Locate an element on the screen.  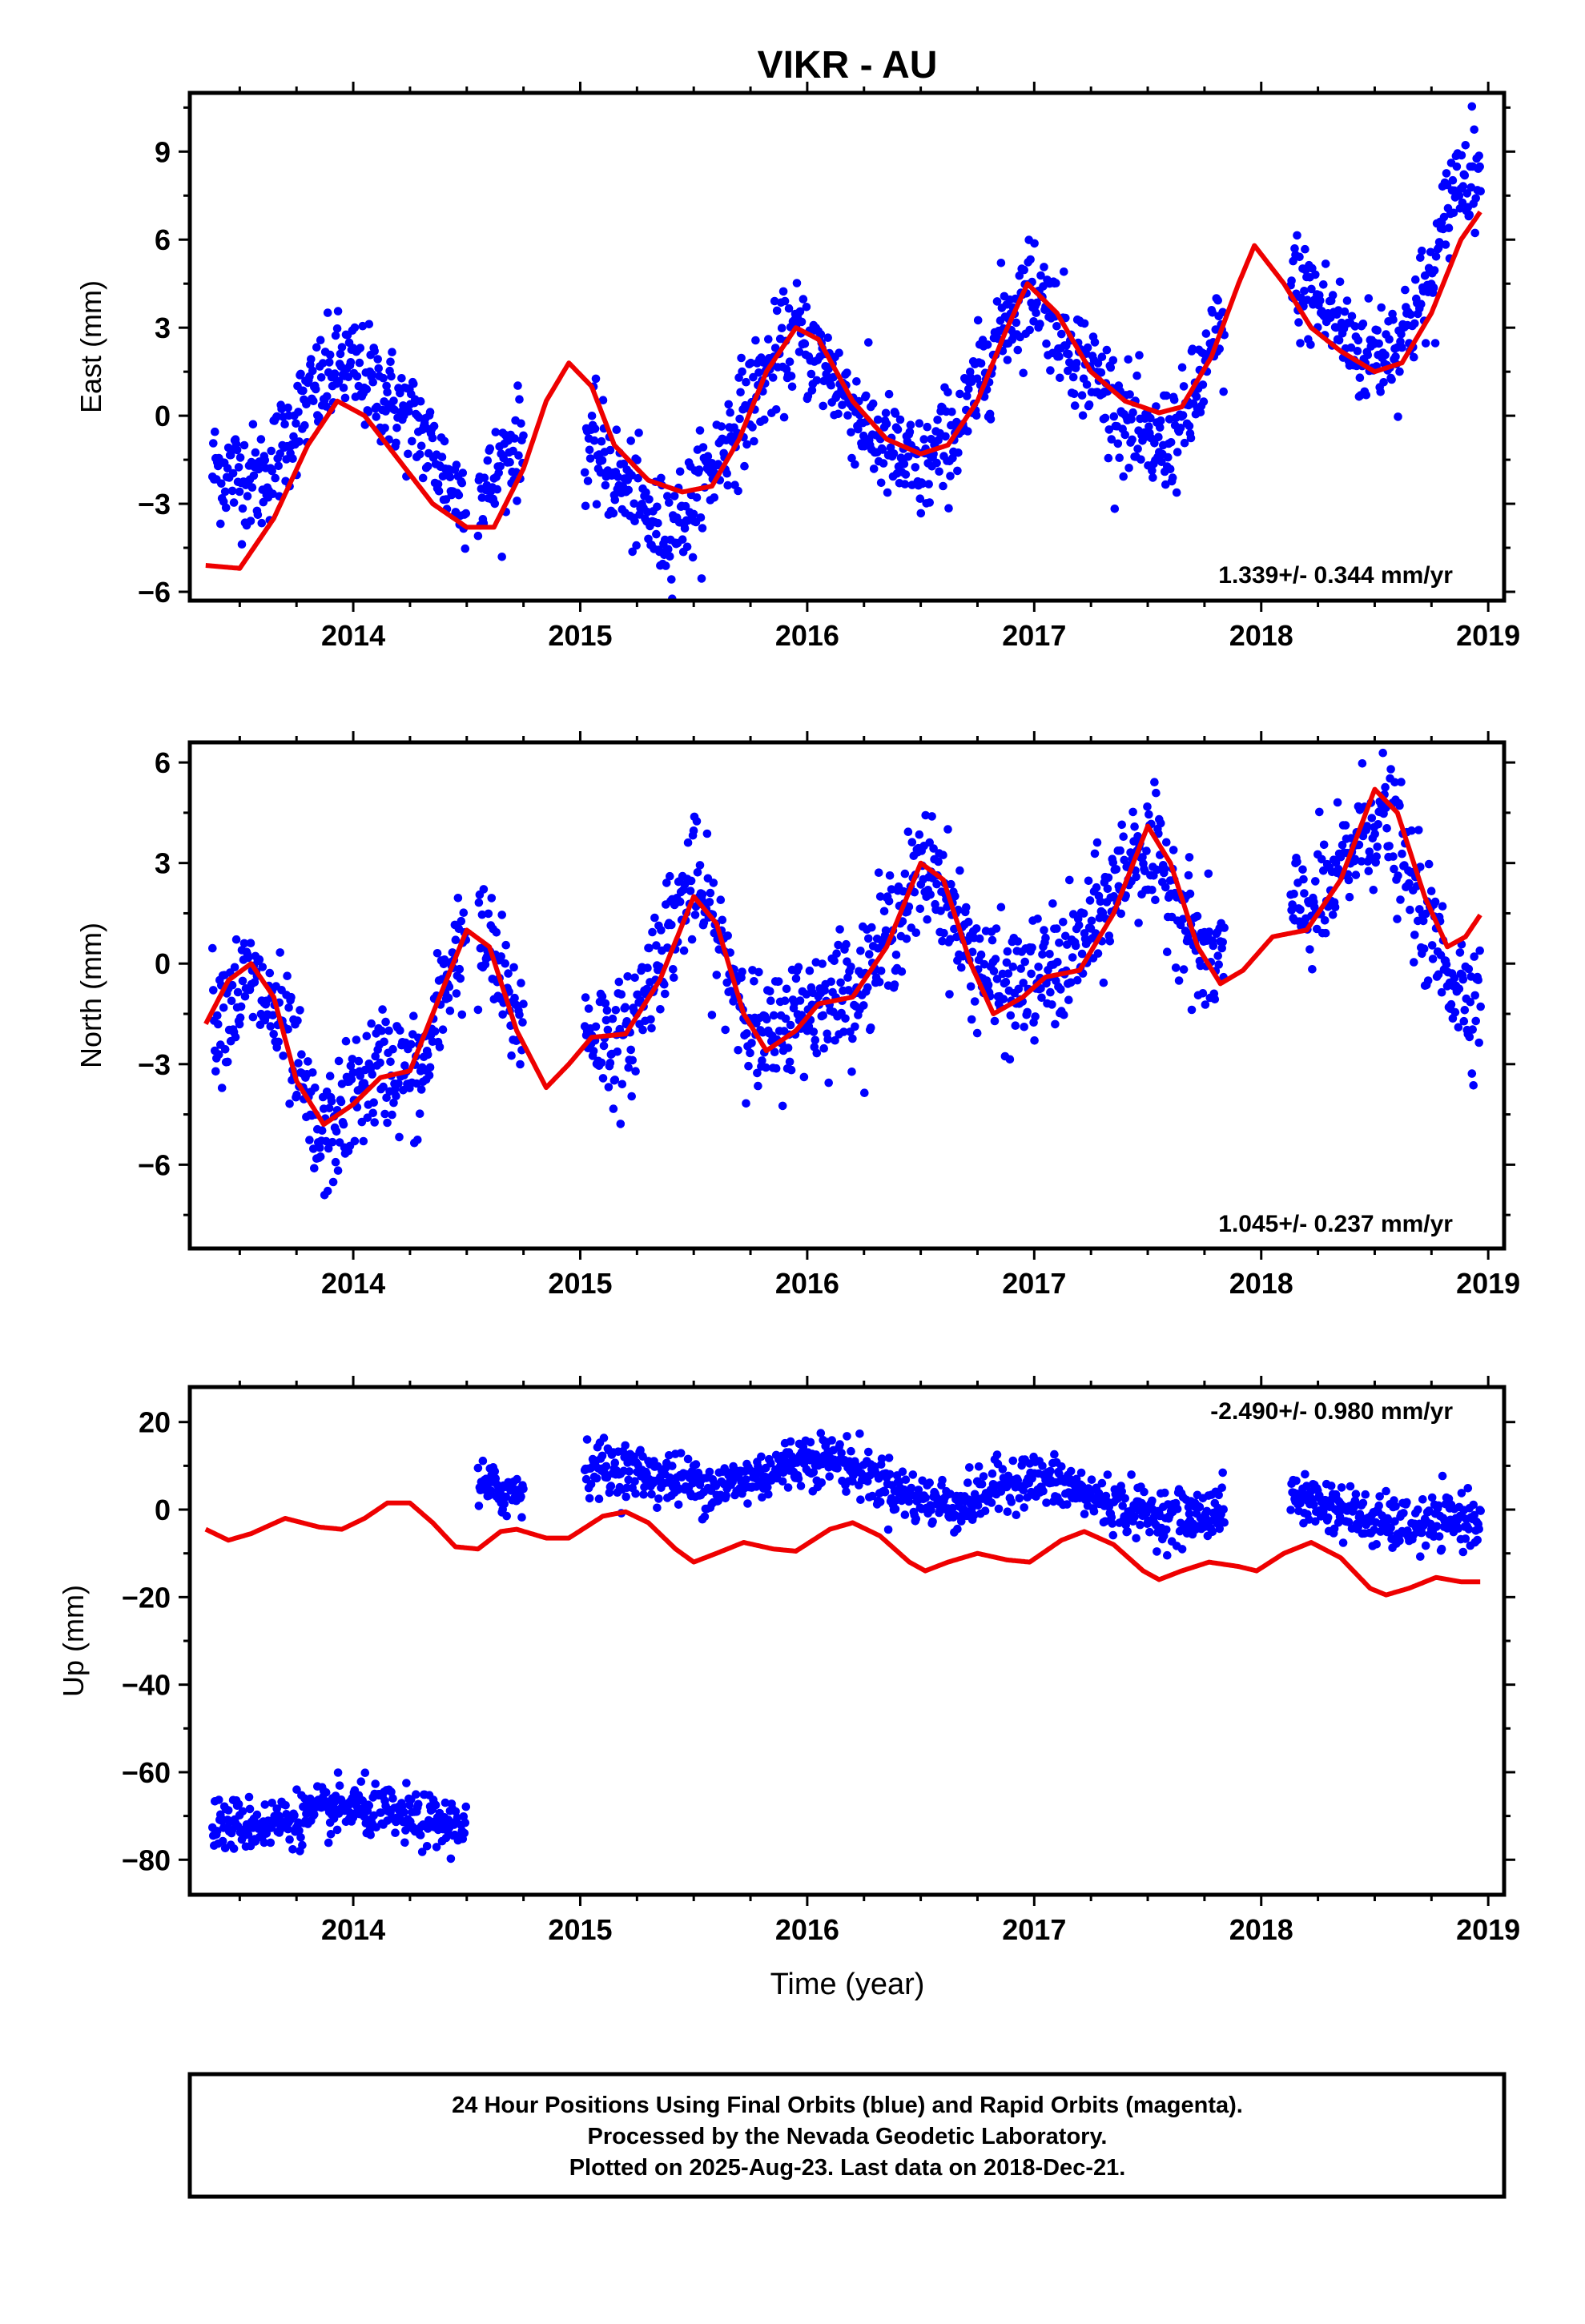
north-y-tick-label: 3 is located at coordinates (163, 864).